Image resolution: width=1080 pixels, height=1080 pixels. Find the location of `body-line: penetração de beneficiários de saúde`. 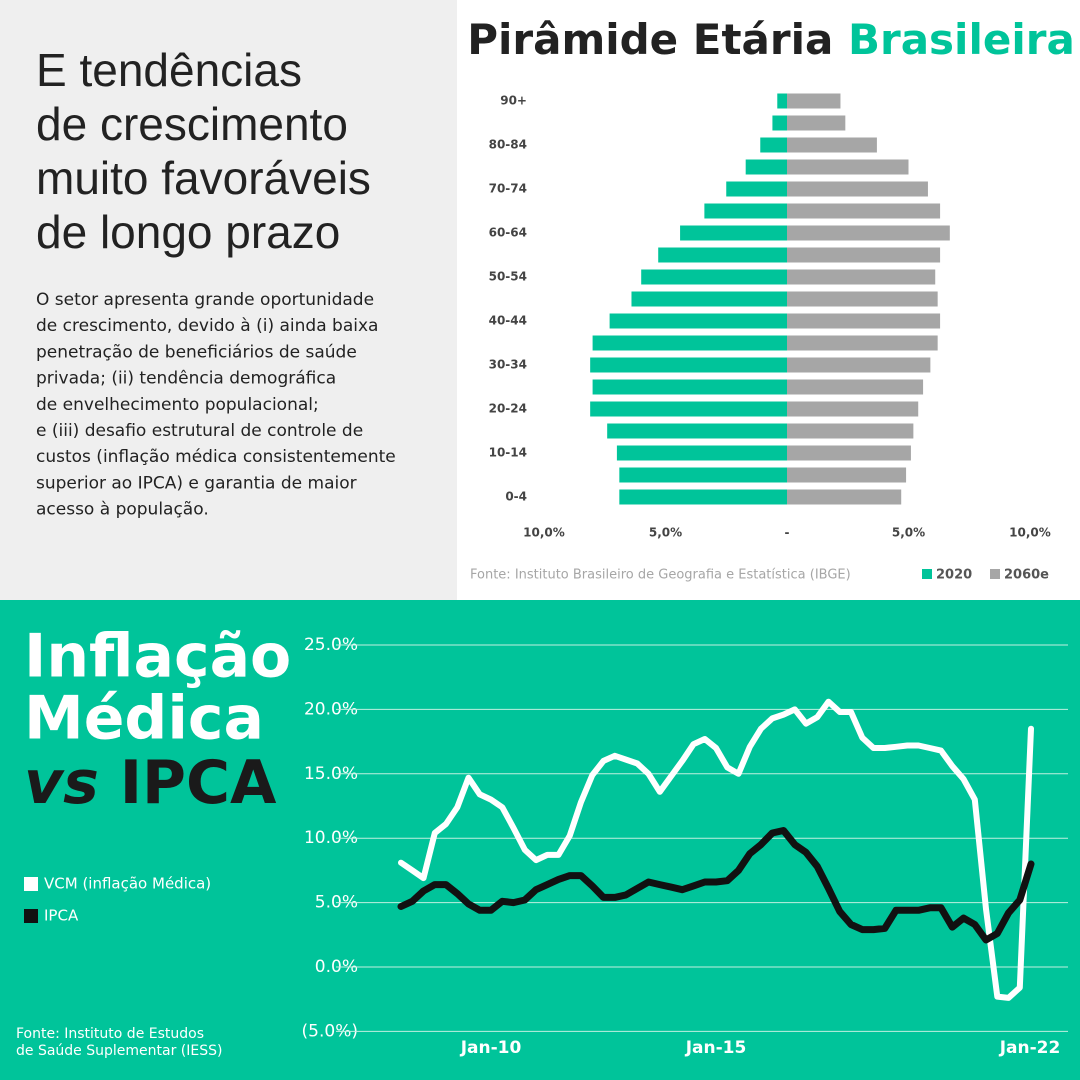

body-line: penetração de beneficiários de saúde is located at coordinates (196, 352).